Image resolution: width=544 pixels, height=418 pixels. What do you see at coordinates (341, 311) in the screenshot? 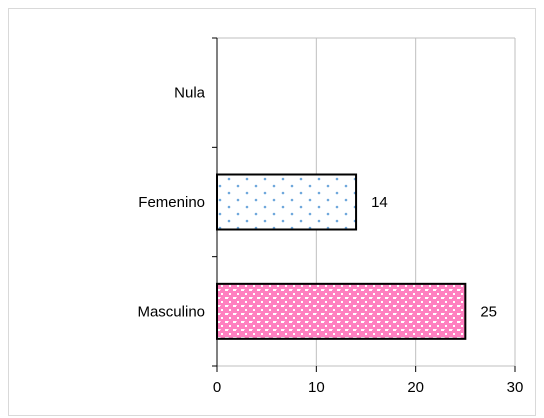
I see `bar-masculino` at bounding box center [341, 311].